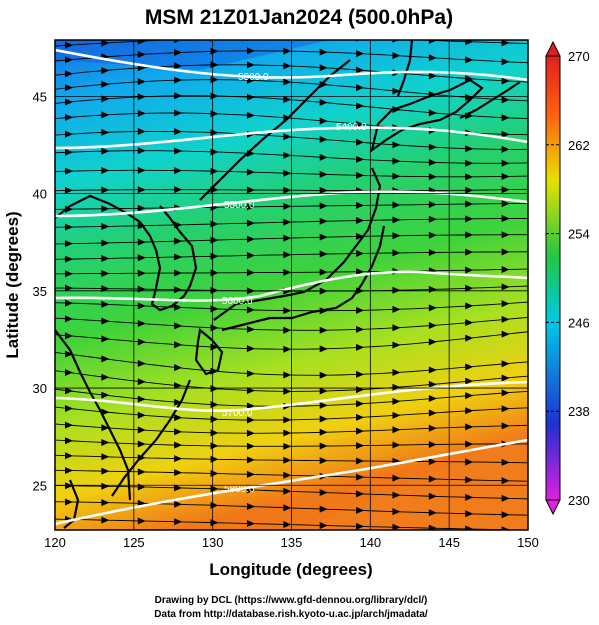 The width and height of the screenshot is (599, 625). I want to click on china-coast, so click(93, 347).